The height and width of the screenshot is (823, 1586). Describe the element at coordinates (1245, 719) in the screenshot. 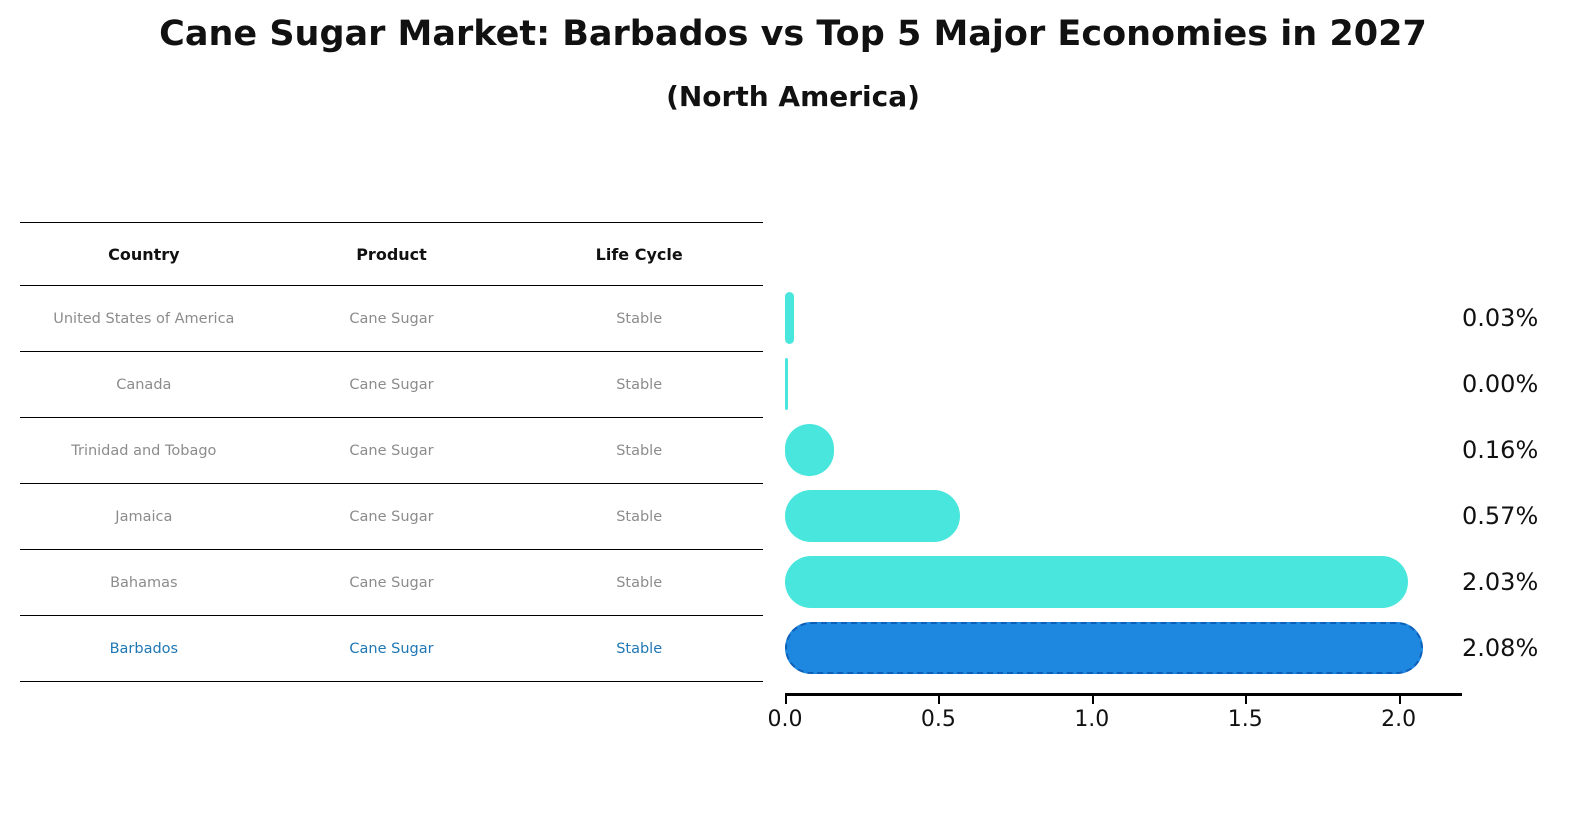

I see `x-tick-label: 1.5` at that location.